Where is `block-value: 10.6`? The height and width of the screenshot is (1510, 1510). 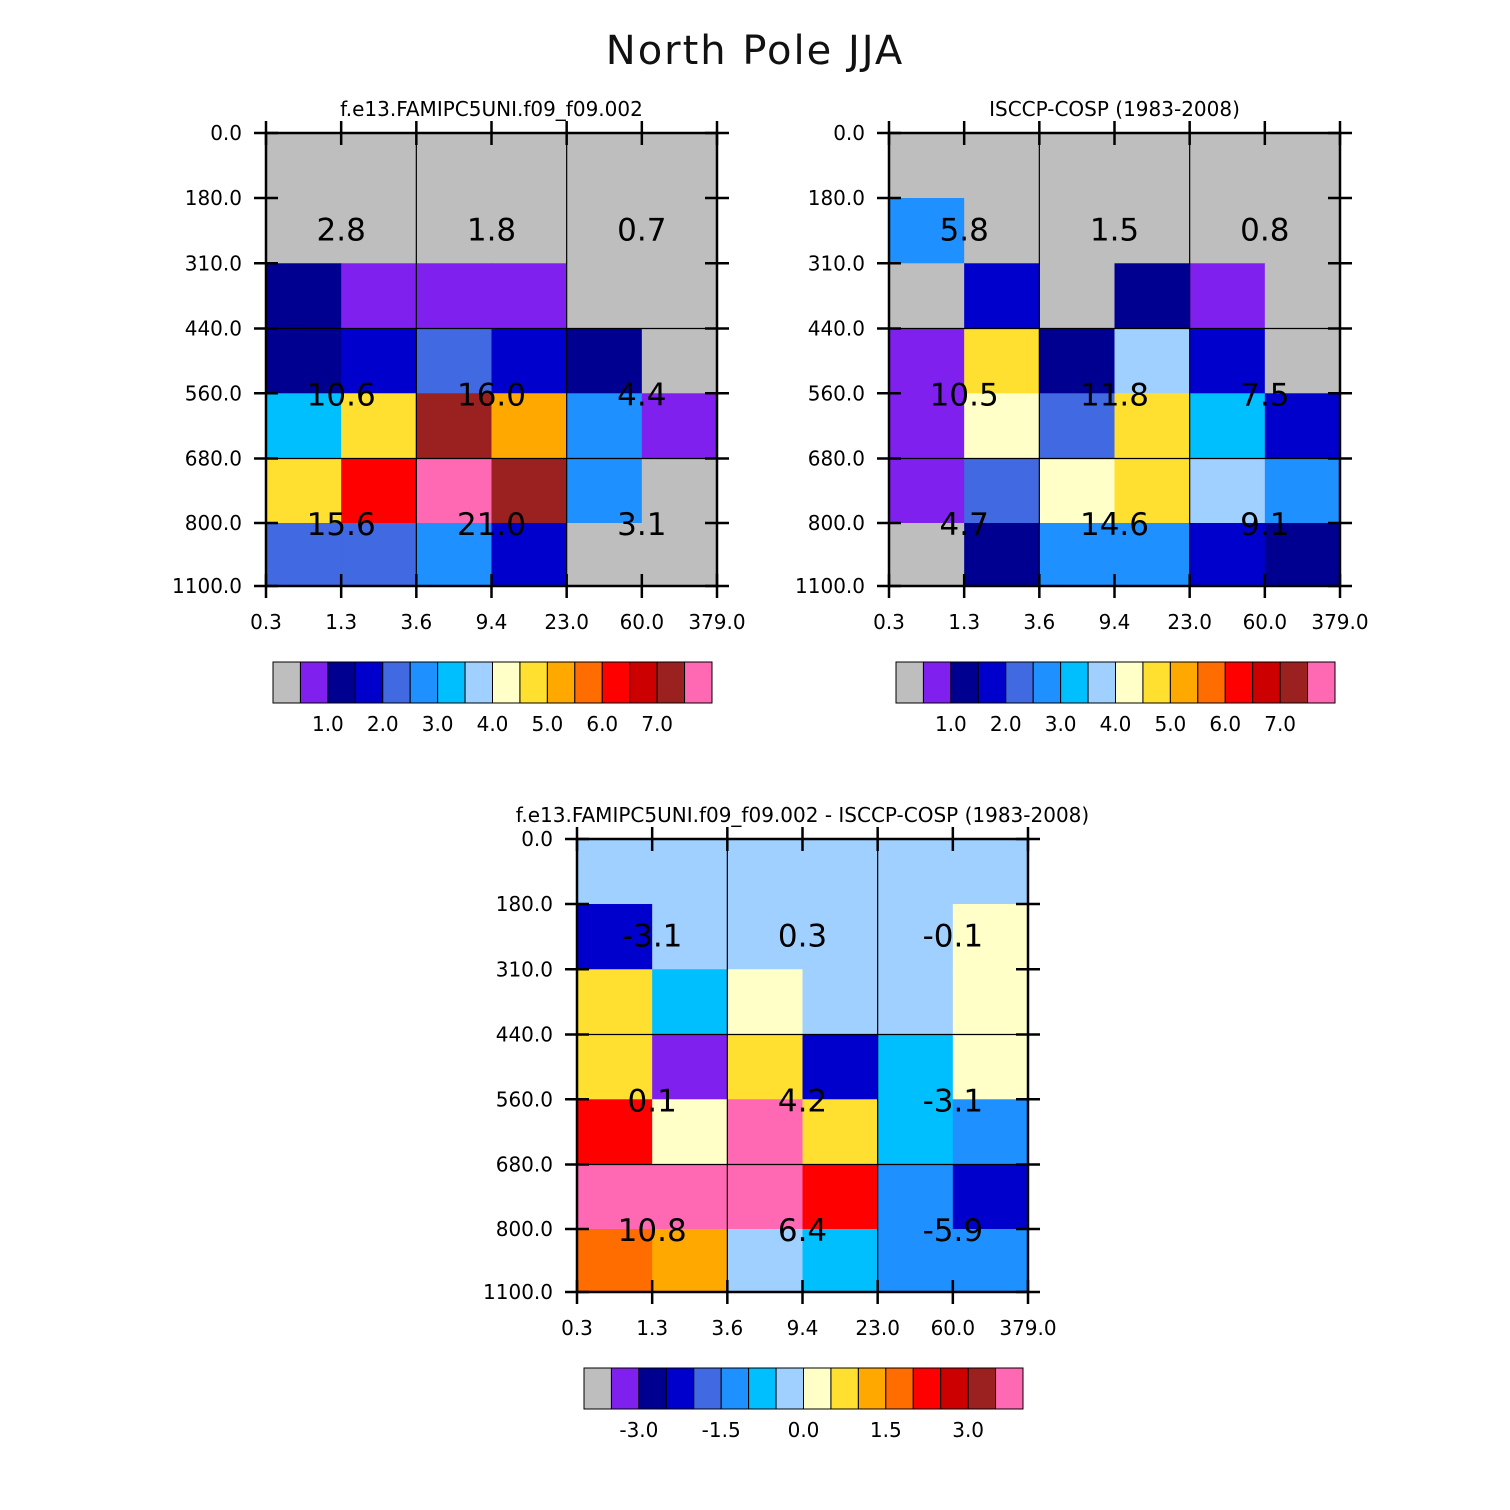 block-value: 10.6 is located at coordinates (341, 395).